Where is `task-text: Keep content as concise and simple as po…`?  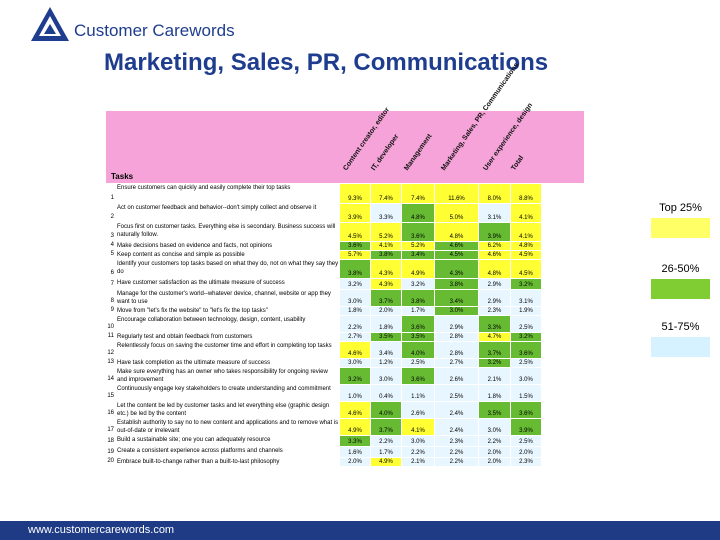
task-text: Keep content as concise and simple as po… is located at coordinates (181, 255).